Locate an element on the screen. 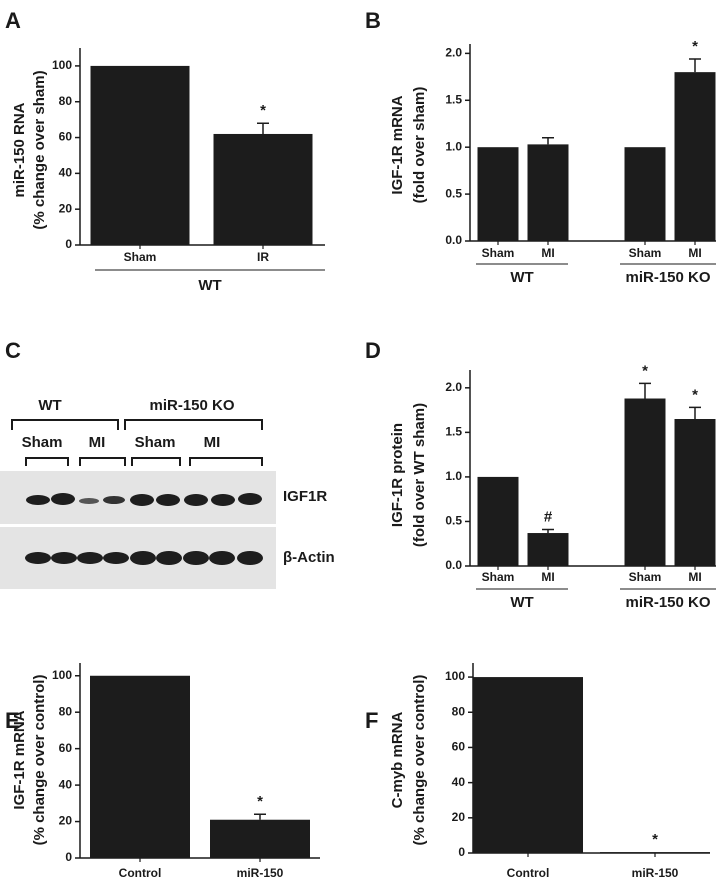 Image resolution: width=720 pixels, height=891 pixels. y-axis-label: miR-150 RNA is located at coordinates (19, 149).